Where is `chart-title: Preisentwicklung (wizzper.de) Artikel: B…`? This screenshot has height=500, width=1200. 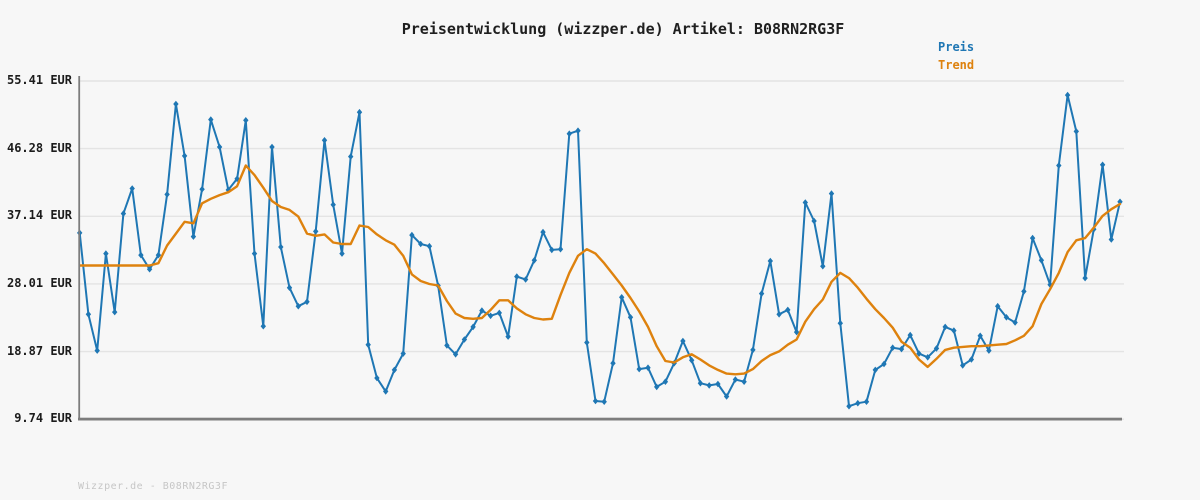 chart-title: Preisentwicklung (wizzper.de) Artikel: B… is located at coordinates (623, 29).